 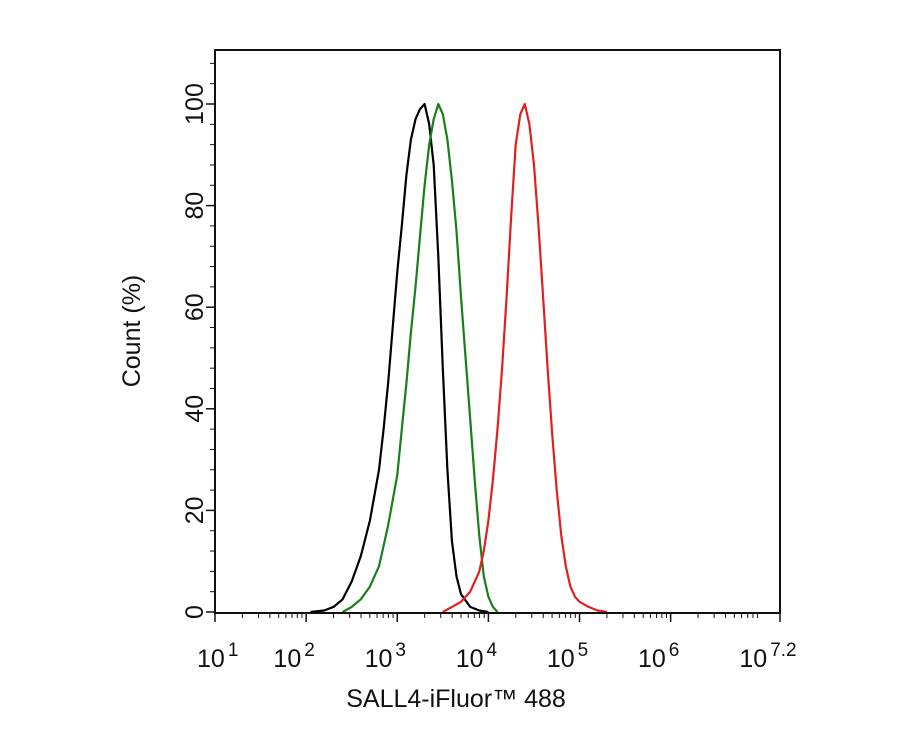 I want to click on y-tick-label: 80, so click(x=195, y=206).